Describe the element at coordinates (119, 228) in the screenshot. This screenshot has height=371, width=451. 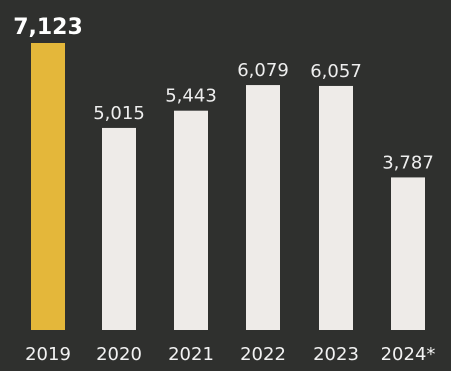
I see `bar-2020` at that location.